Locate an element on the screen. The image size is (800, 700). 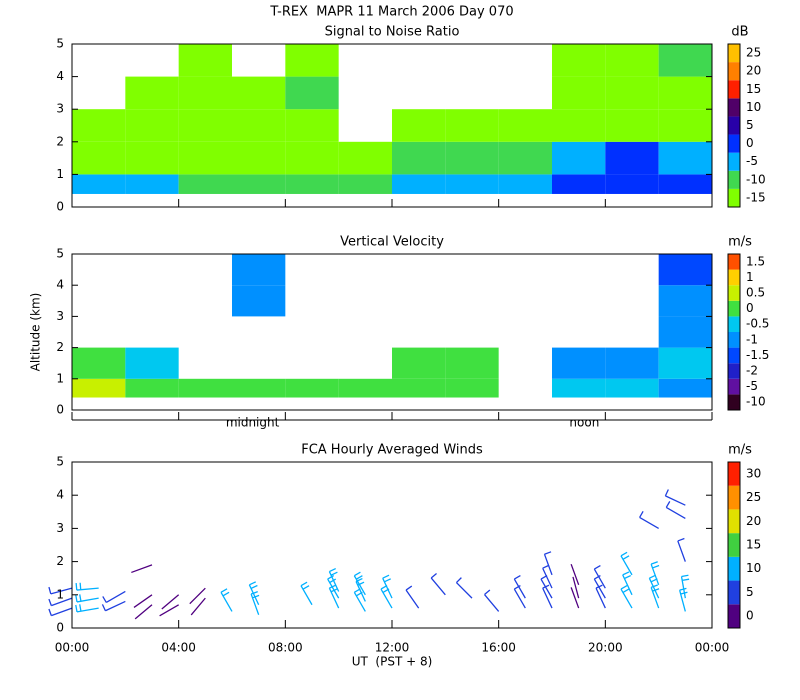
colorbar-tick-label: -15 is located at coordinates (756, 197).